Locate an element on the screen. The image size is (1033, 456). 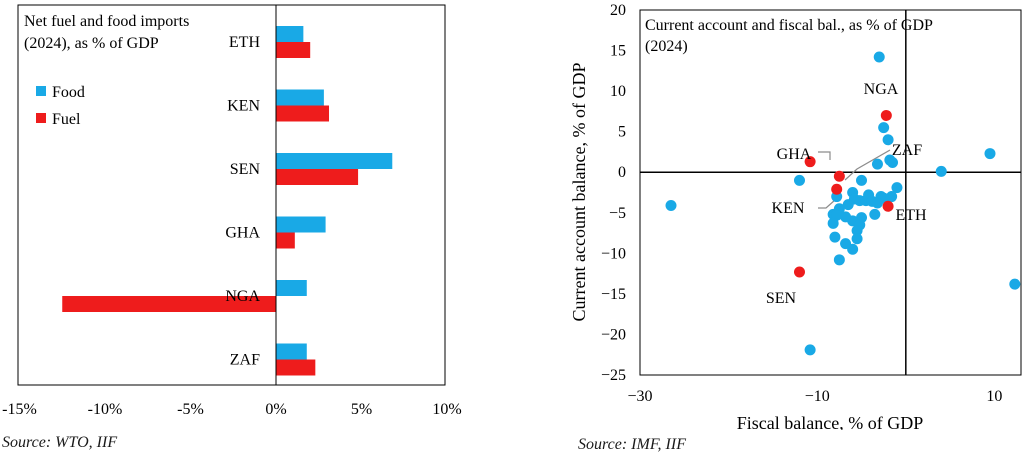
bar-category-label: GHA is located at coordinates (242, 233).